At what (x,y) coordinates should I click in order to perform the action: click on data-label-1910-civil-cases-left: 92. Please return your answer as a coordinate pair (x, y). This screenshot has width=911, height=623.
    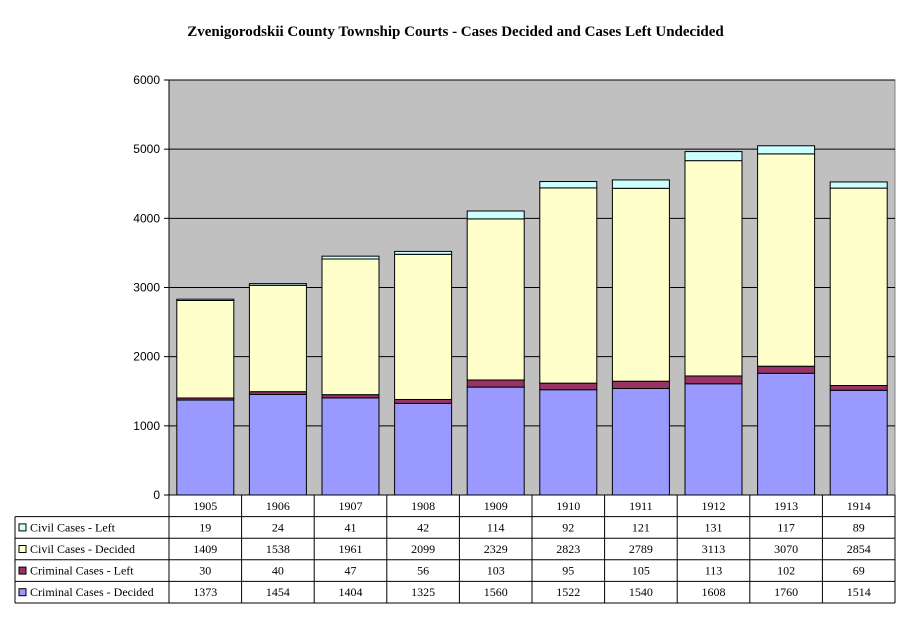
    Looking at the image, I should click on (568, 527).